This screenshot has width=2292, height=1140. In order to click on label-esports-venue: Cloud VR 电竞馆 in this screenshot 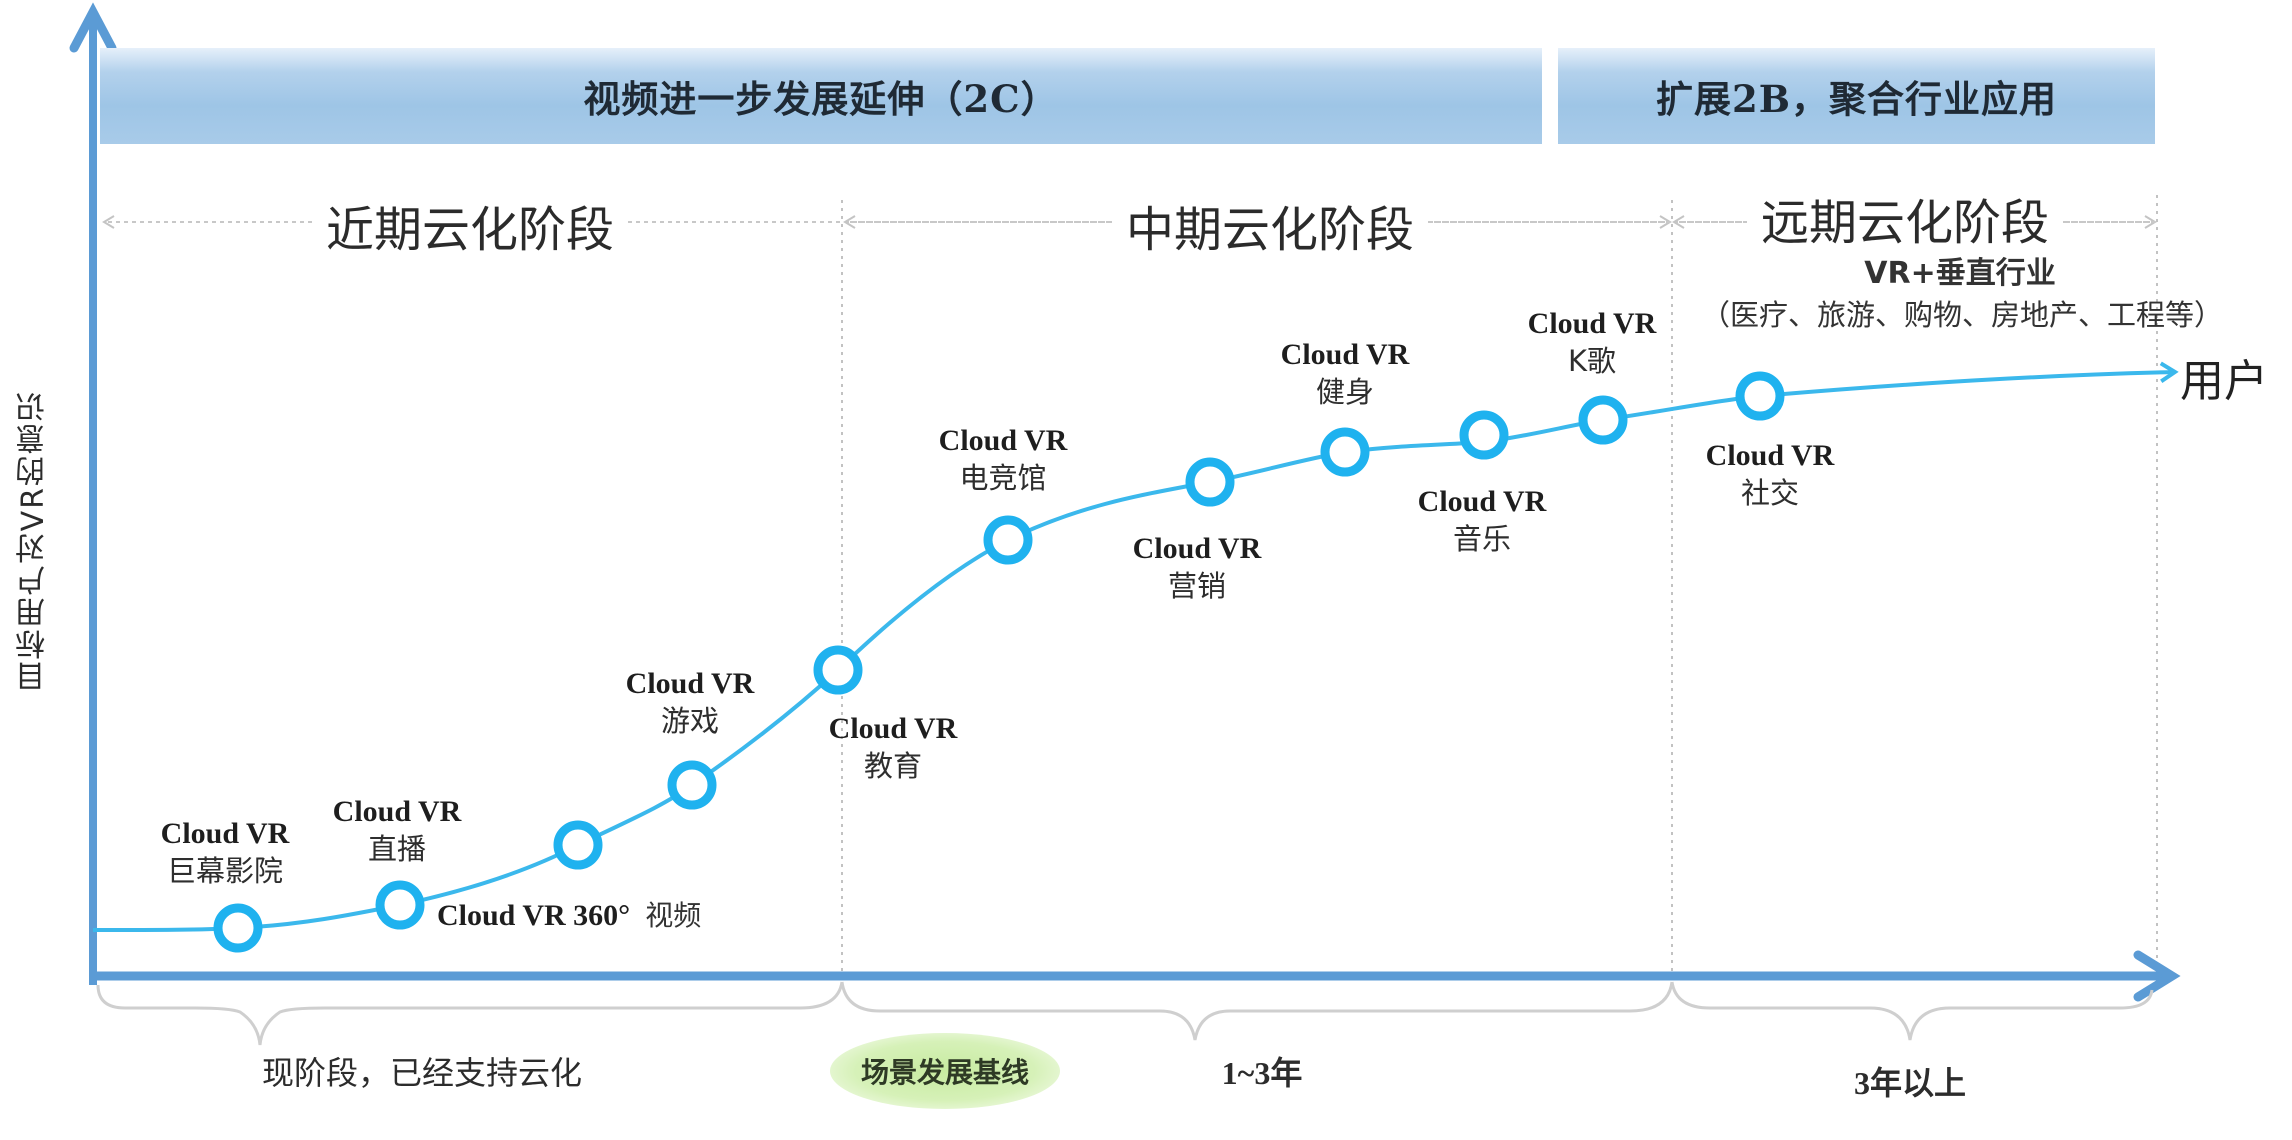, I will do `click(1003, 459)`.